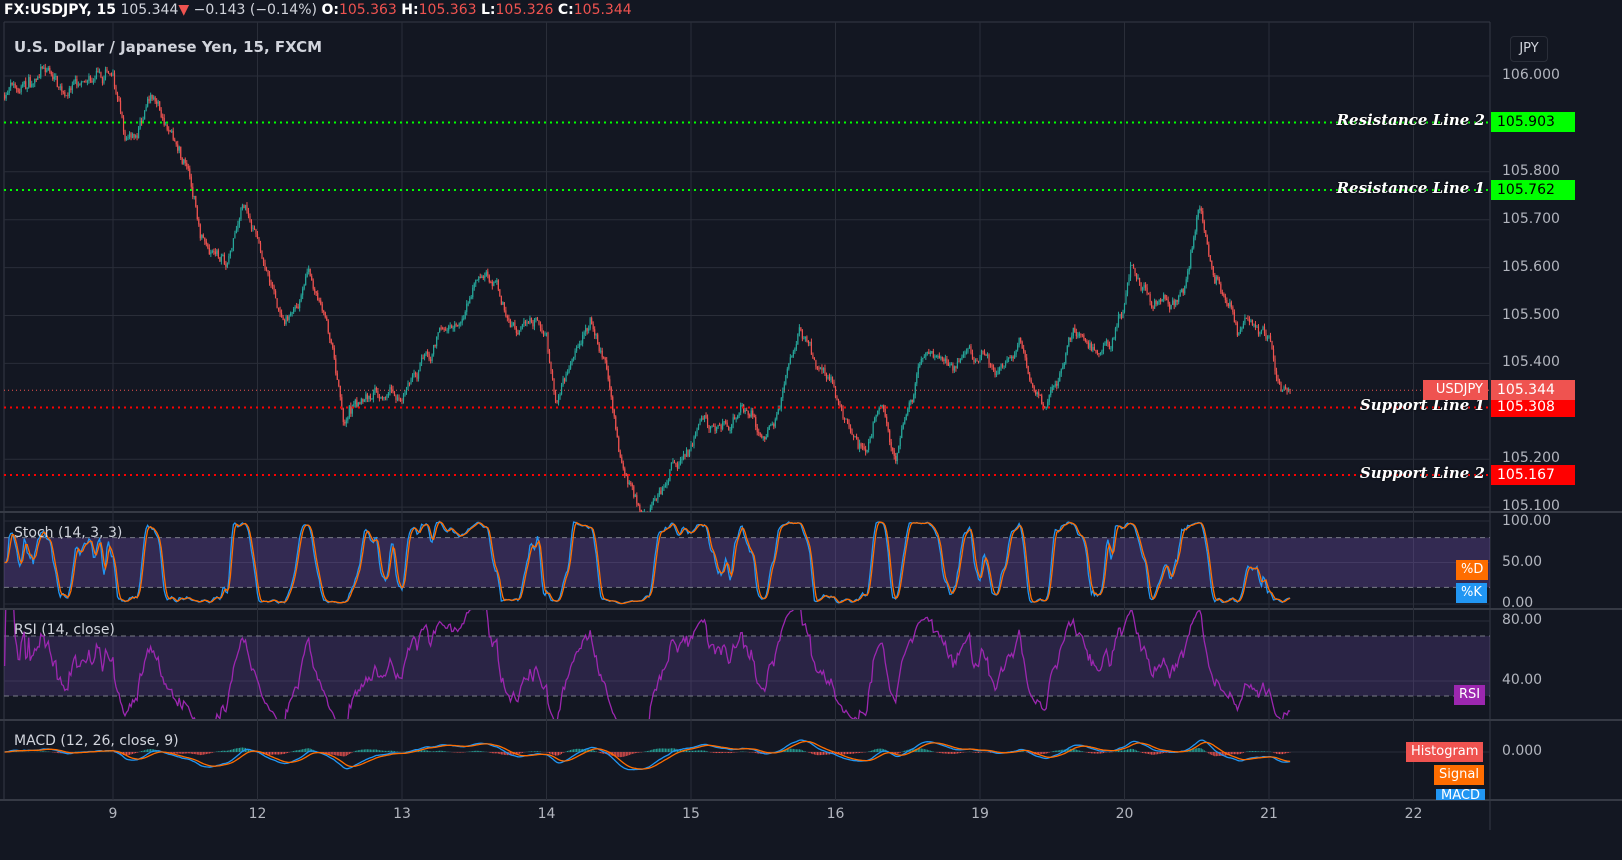 This screenshot has height=860, width=1622. I want to click on currency-button: JPY, so click(1529, 49).